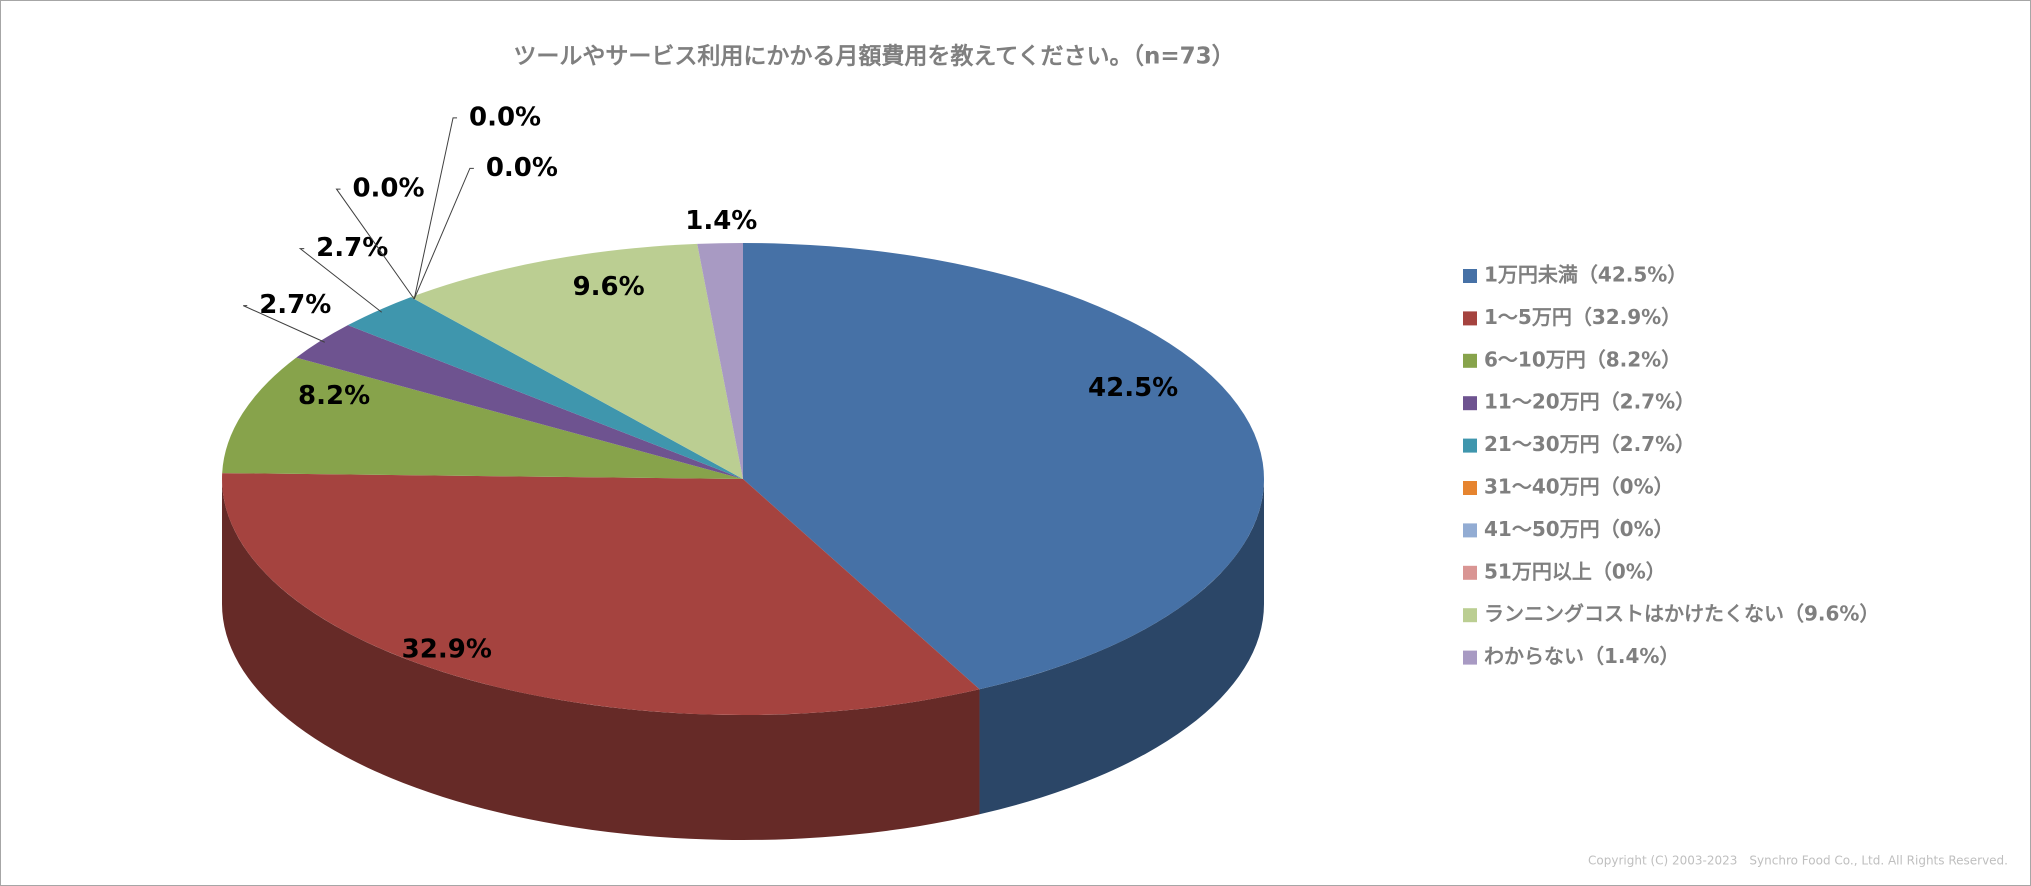  Describe the element at coordinates (1579, 529) in the screenshot. I see `legend-label: 41～50万円（0%）` at that location.